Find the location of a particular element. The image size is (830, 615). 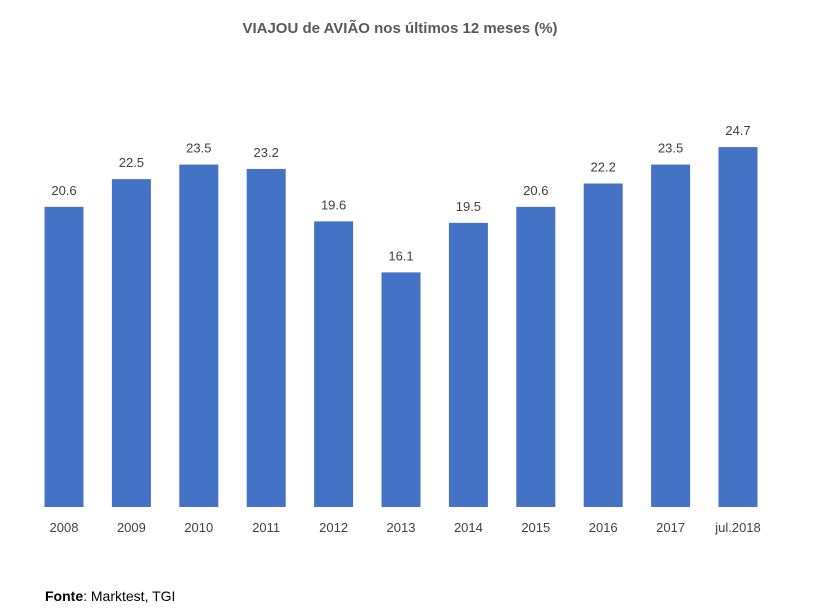

bar-2017 is located at coordinates (671, 336).